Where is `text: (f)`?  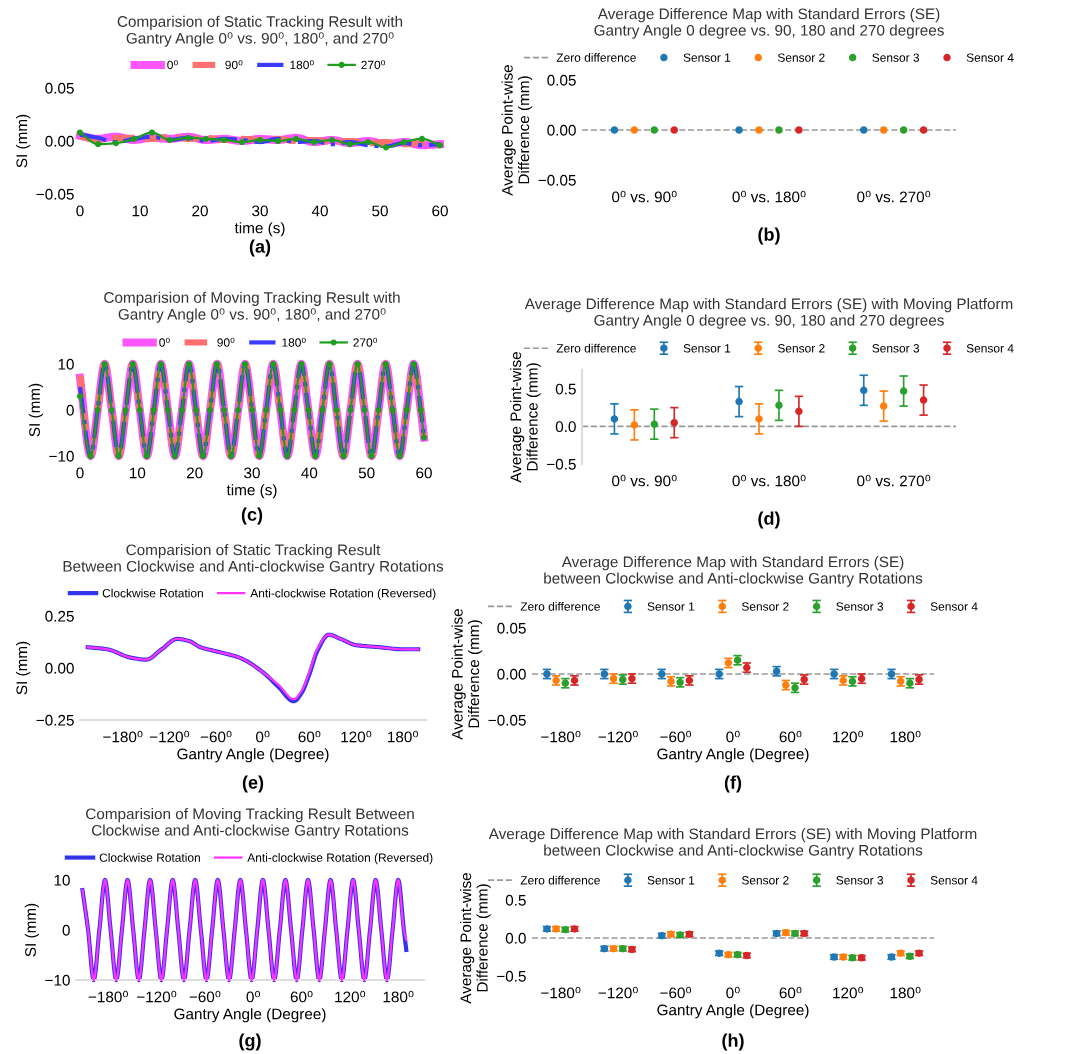
text: (f) is located at coordinates (733, 784).